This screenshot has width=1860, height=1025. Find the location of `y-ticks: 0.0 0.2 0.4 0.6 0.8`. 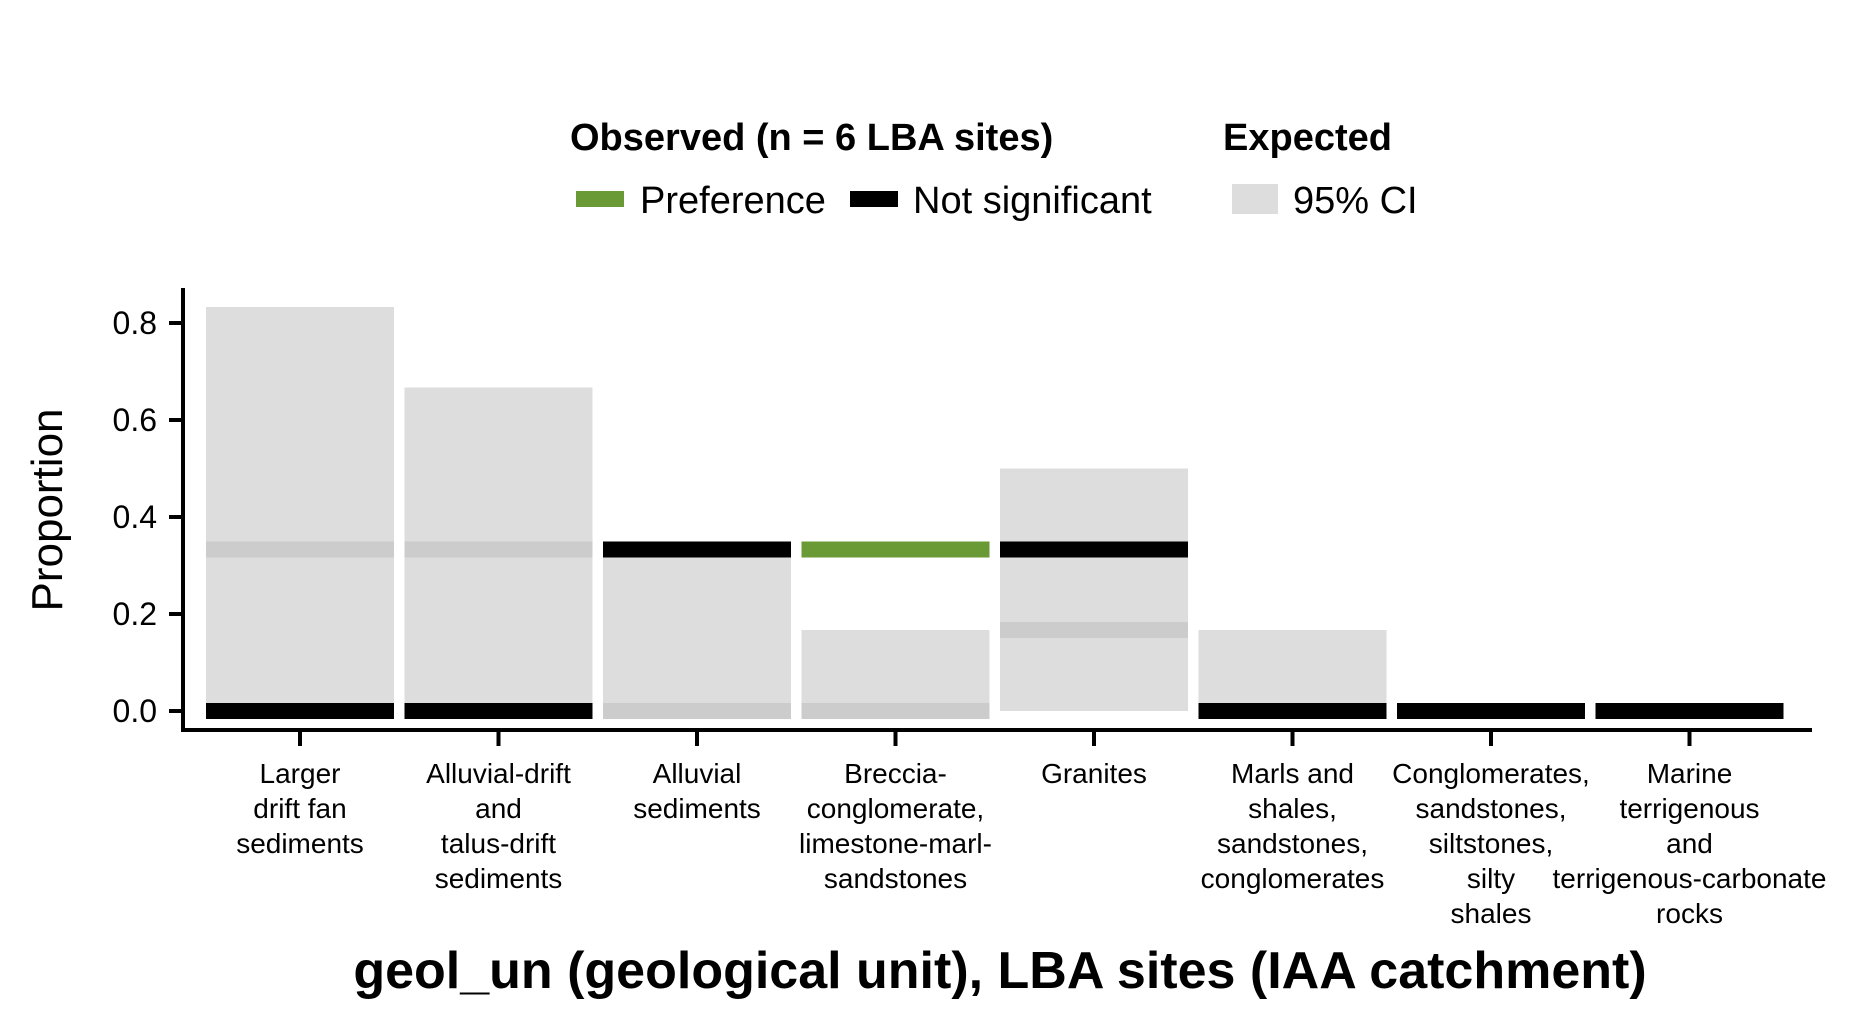

y-ticks: 0.0 0.2 0.4 0.6 0.8 is located at coordinates (148, 517).